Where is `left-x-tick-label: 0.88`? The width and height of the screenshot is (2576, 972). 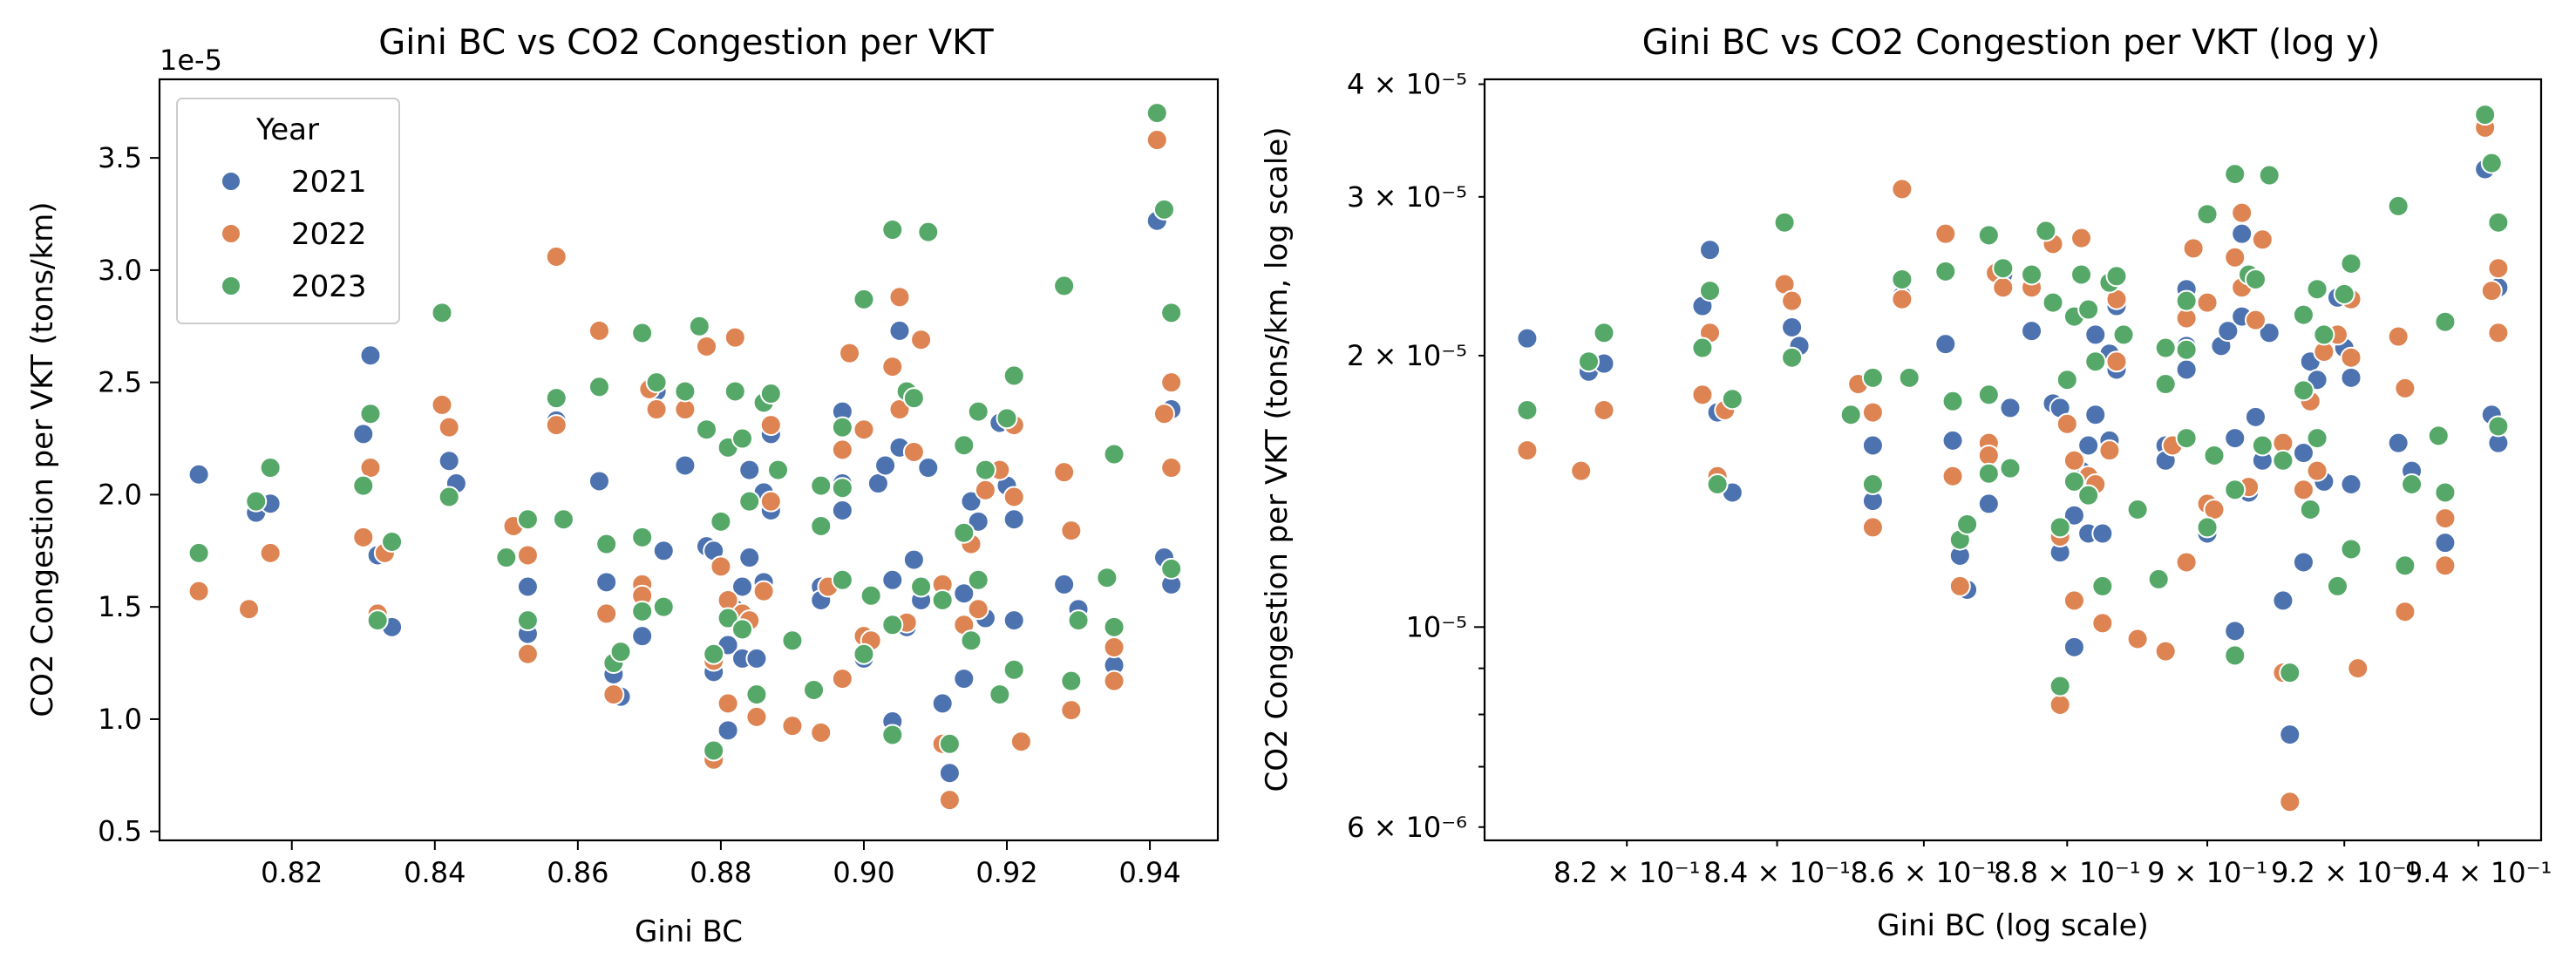 left-x-tick-label: 0.88 is located at coordinates (720, 872).